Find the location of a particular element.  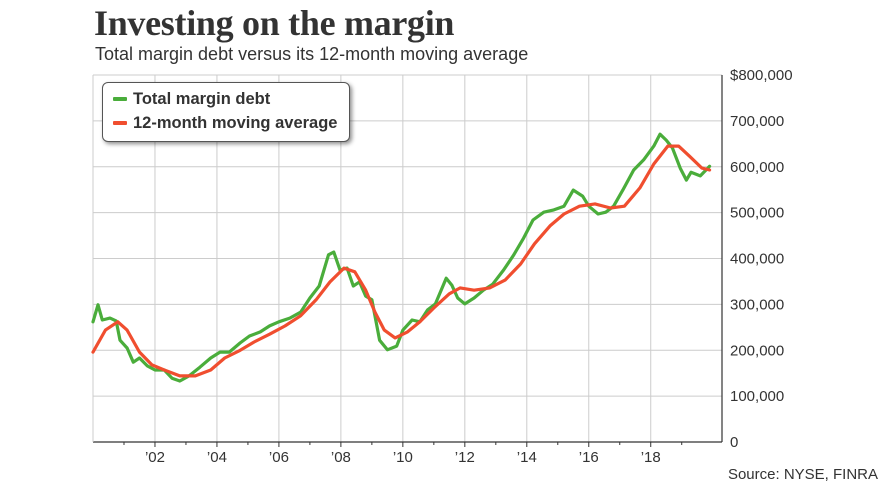

y-tick-label: 400,000 is located at coordinates (757, 259).